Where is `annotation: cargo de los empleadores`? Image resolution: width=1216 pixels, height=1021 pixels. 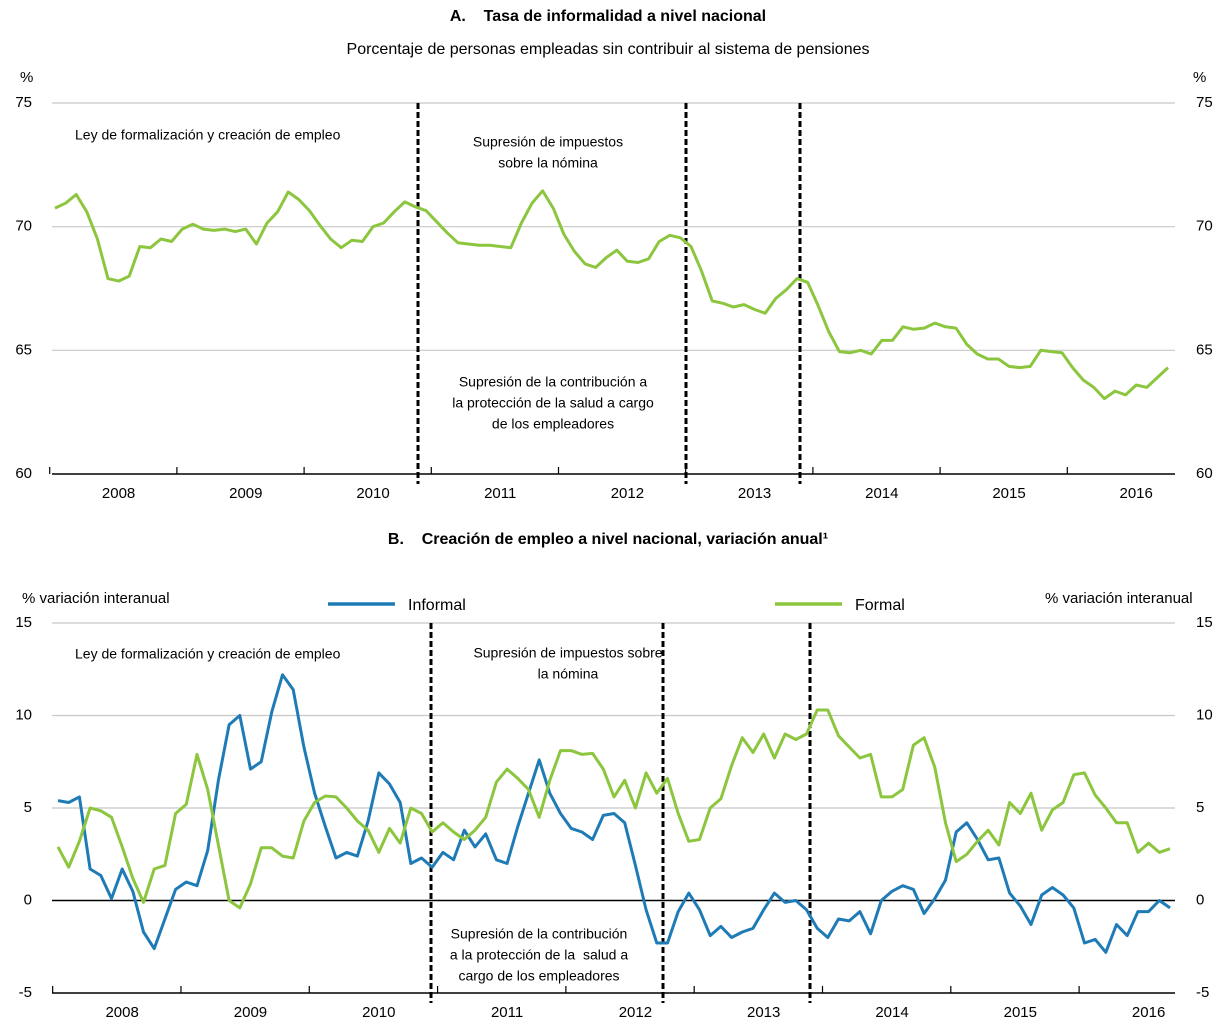 annotation: cargo de los empleadores is located at coordinates (538, 976).